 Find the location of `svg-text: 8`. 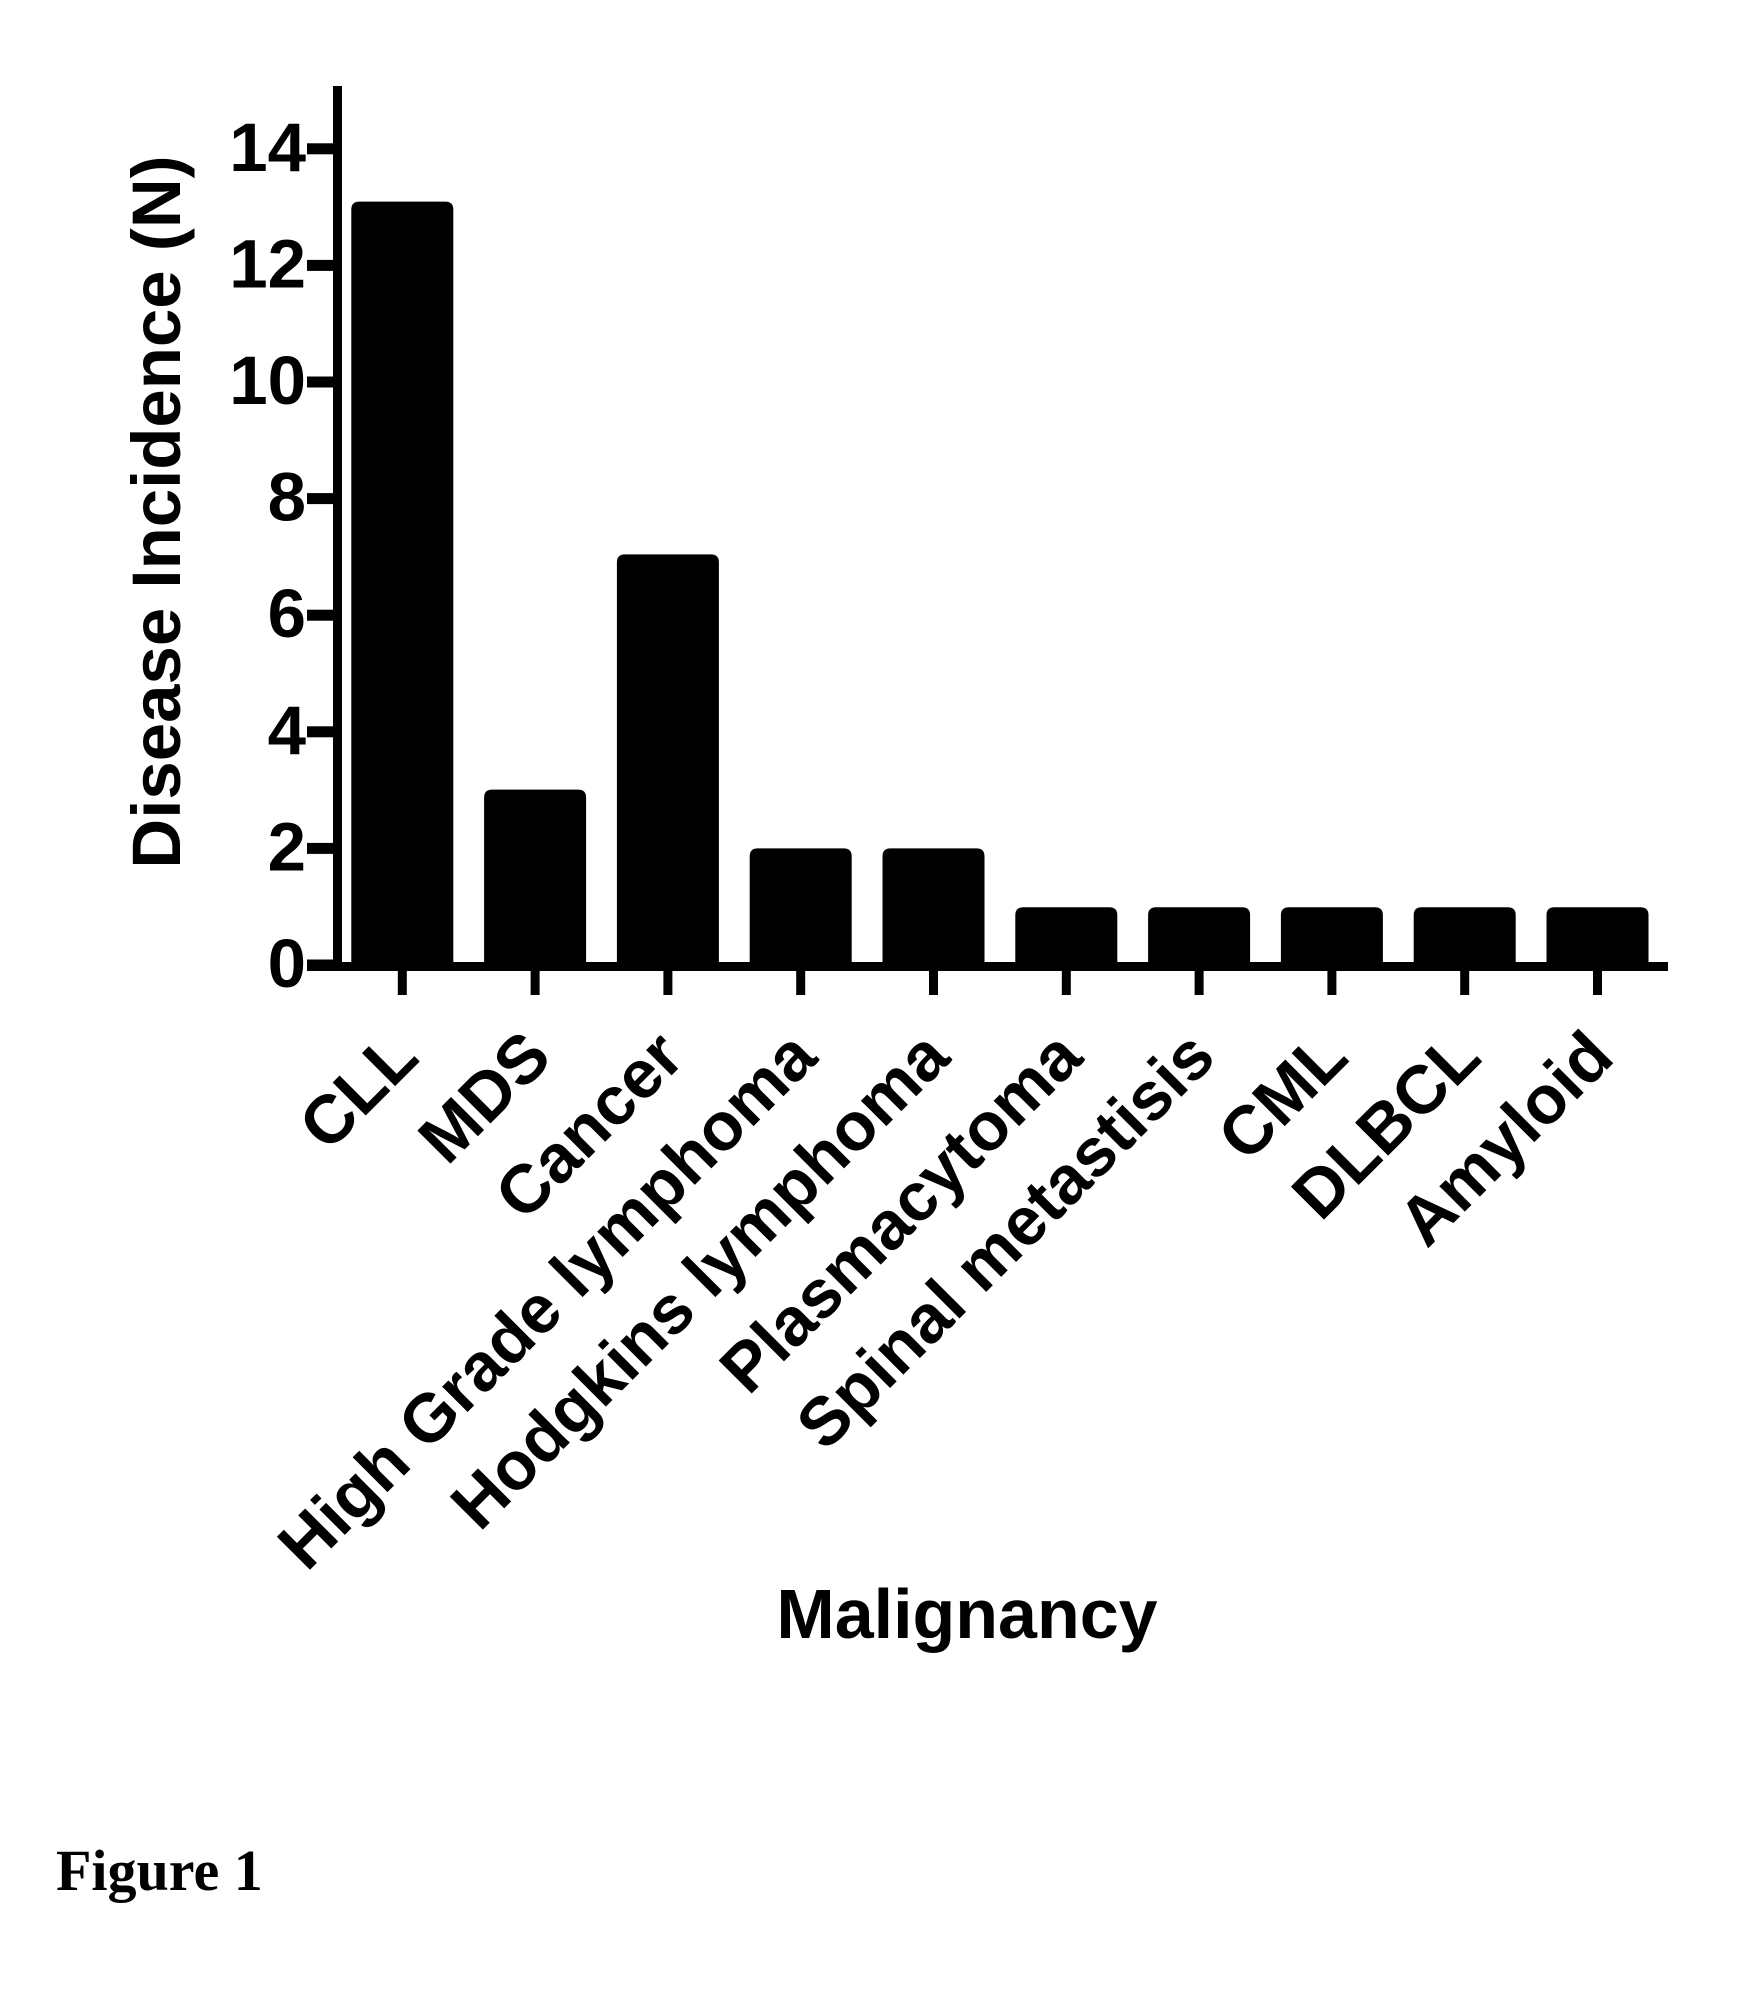

svg-text: 8 is located at coordinates (287, 497).